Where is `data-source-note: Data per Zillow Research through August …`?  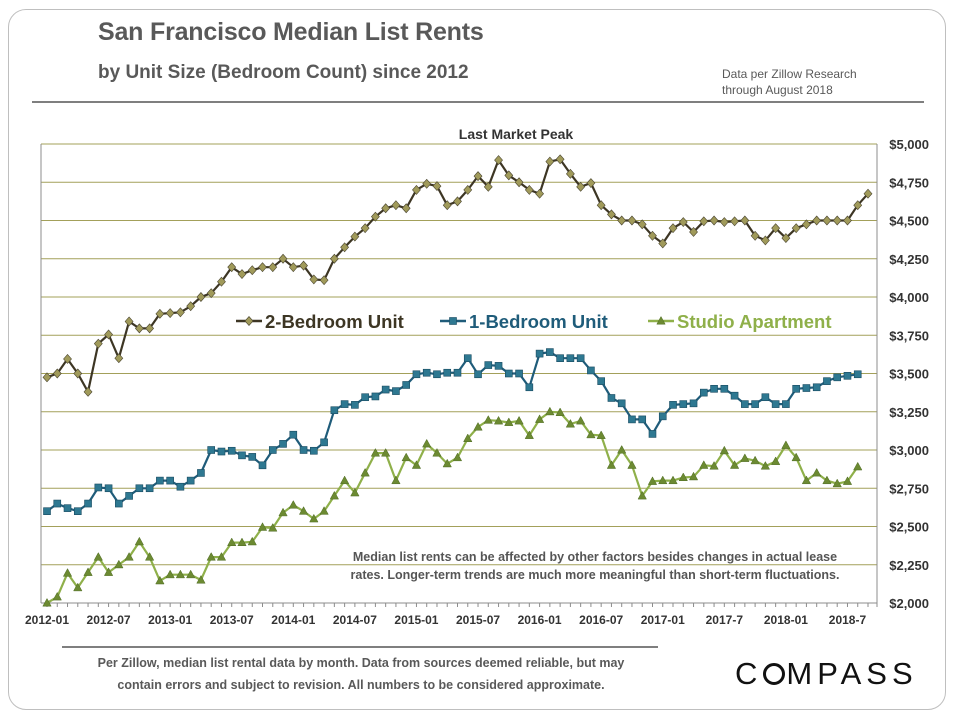
data-source-note: Data per Zillow Research through August … is located at coordinates (789, 82).